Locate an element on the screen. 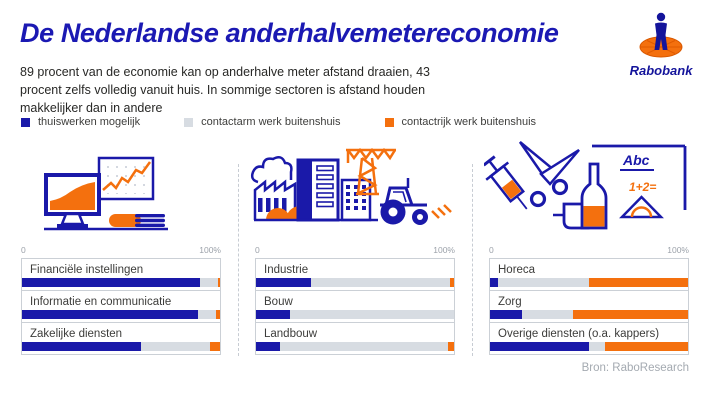 This screenshot has width=711, height=400. legend-item-contactarm: contactarm werk buitenshuis is located at coordinates (262, 122).